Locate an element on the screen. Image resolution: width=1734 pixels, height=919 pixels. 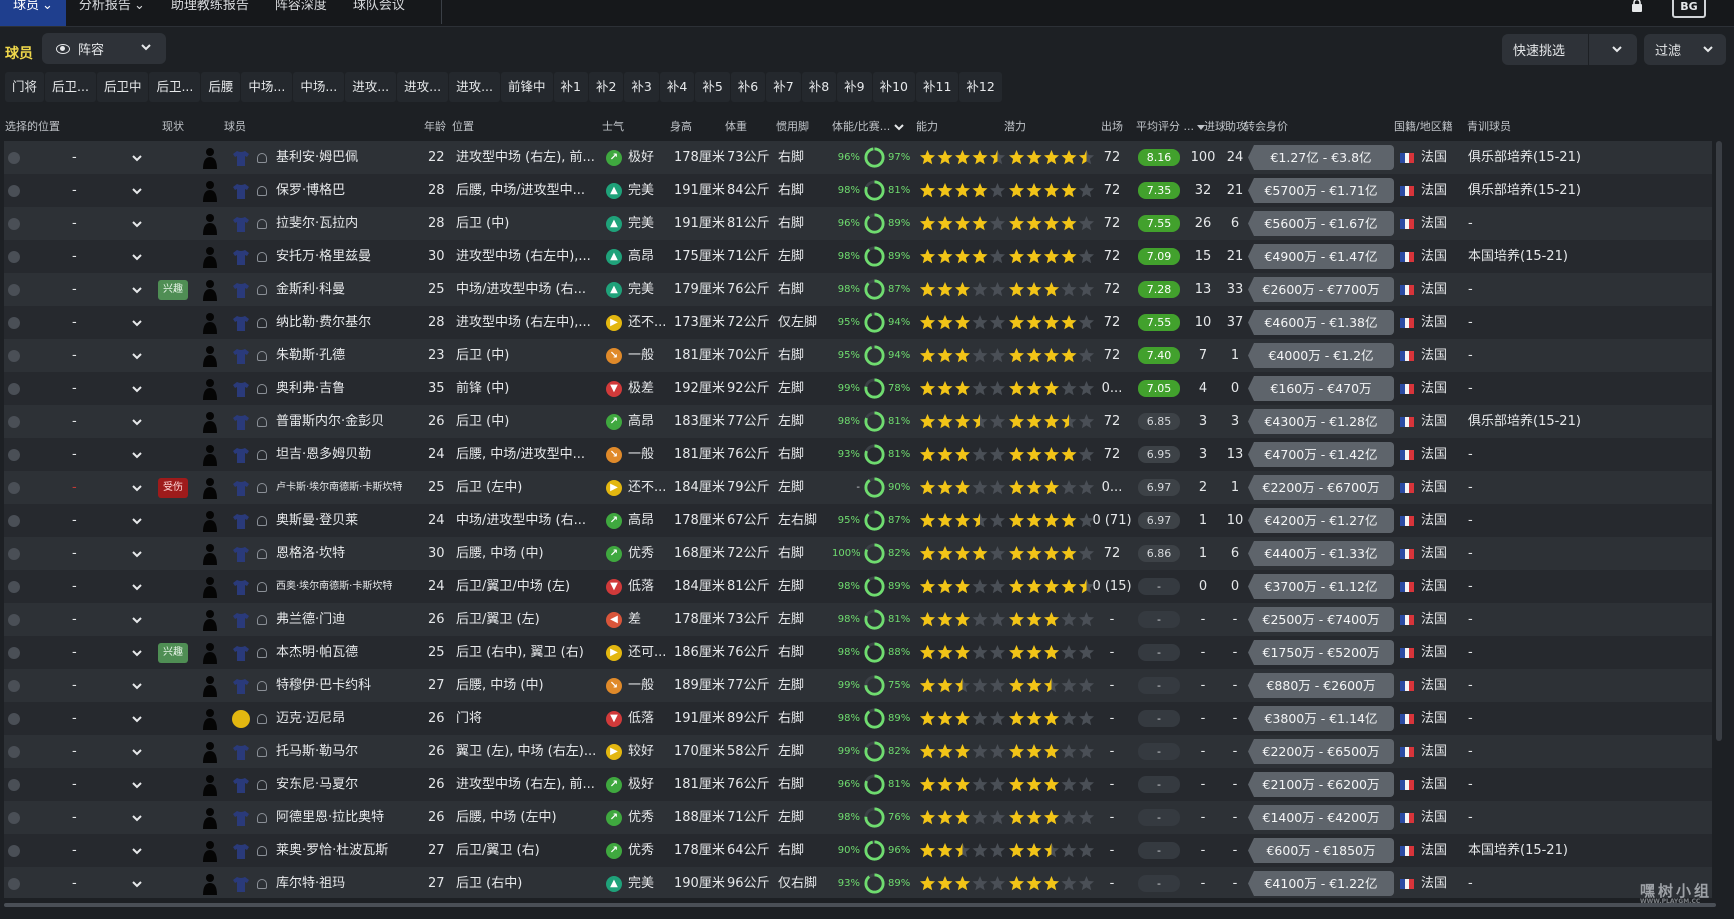
transfer-value: €2200万 - €6500万 is located at coordinates (1321, 751).